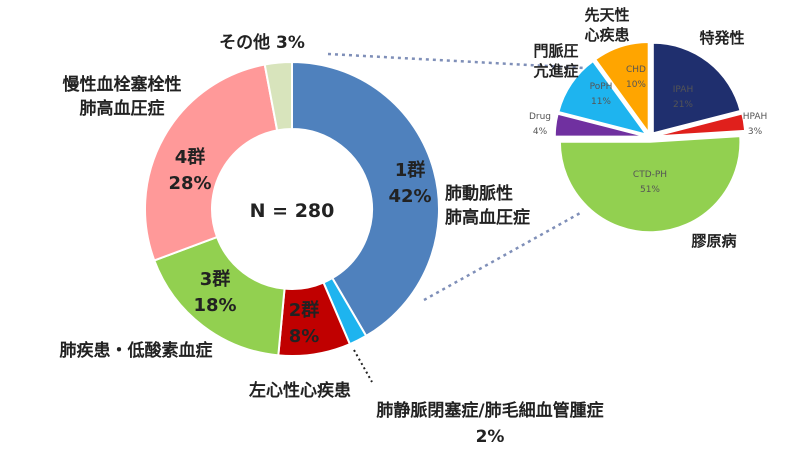 Image resolution: width=800 pixels, height=450 pixels. What do you see at coordinates (606, 25) in the screenshot?
I see `pie-category-label-5: 先天性心疾患` at bounding box center [606, 25].